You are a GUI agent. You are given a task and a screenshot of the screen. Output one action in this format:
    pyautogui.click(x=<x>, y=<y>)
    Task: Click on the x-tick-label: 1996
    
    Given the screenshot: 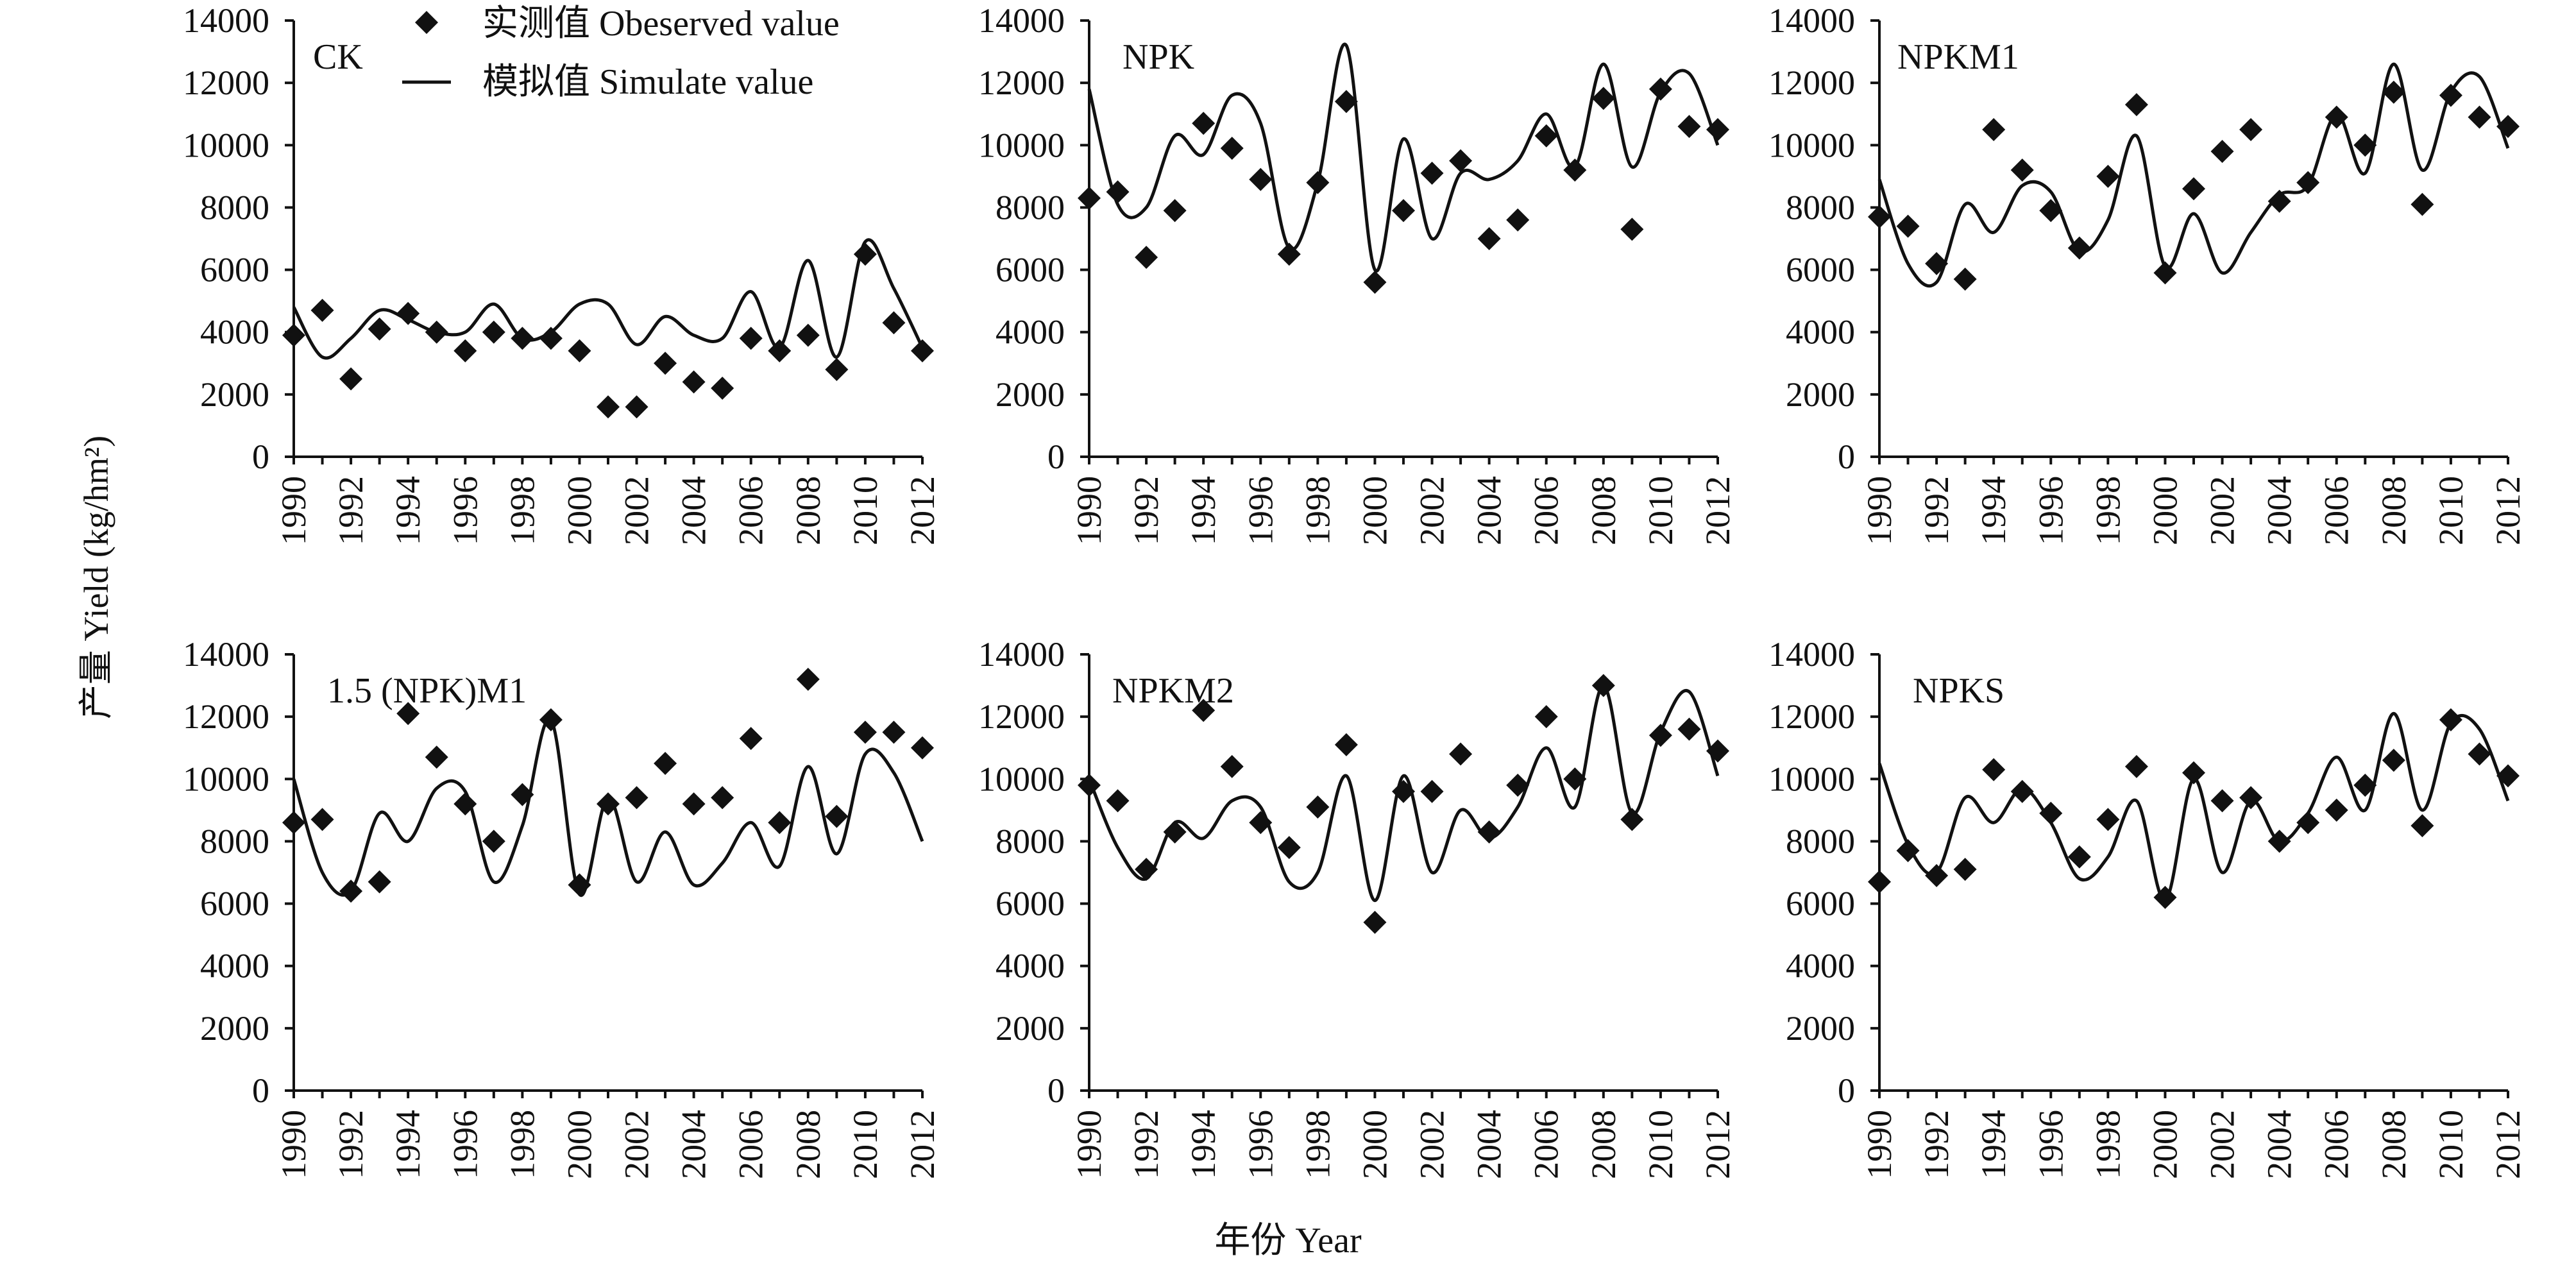 What is the action you would take?
    pyautogui.click(x=1260, y=1144)
    